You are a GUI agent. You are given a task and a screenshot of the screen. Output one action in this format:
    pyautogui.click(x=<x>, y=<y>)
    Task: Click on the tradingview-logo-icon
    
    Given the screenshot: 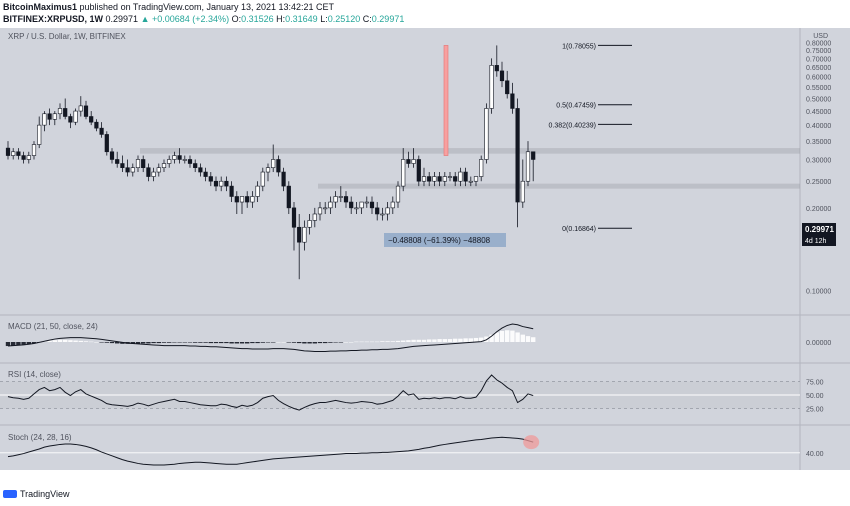 What is the action you would take?
    pyautogui.click(x=10, y=494)
    